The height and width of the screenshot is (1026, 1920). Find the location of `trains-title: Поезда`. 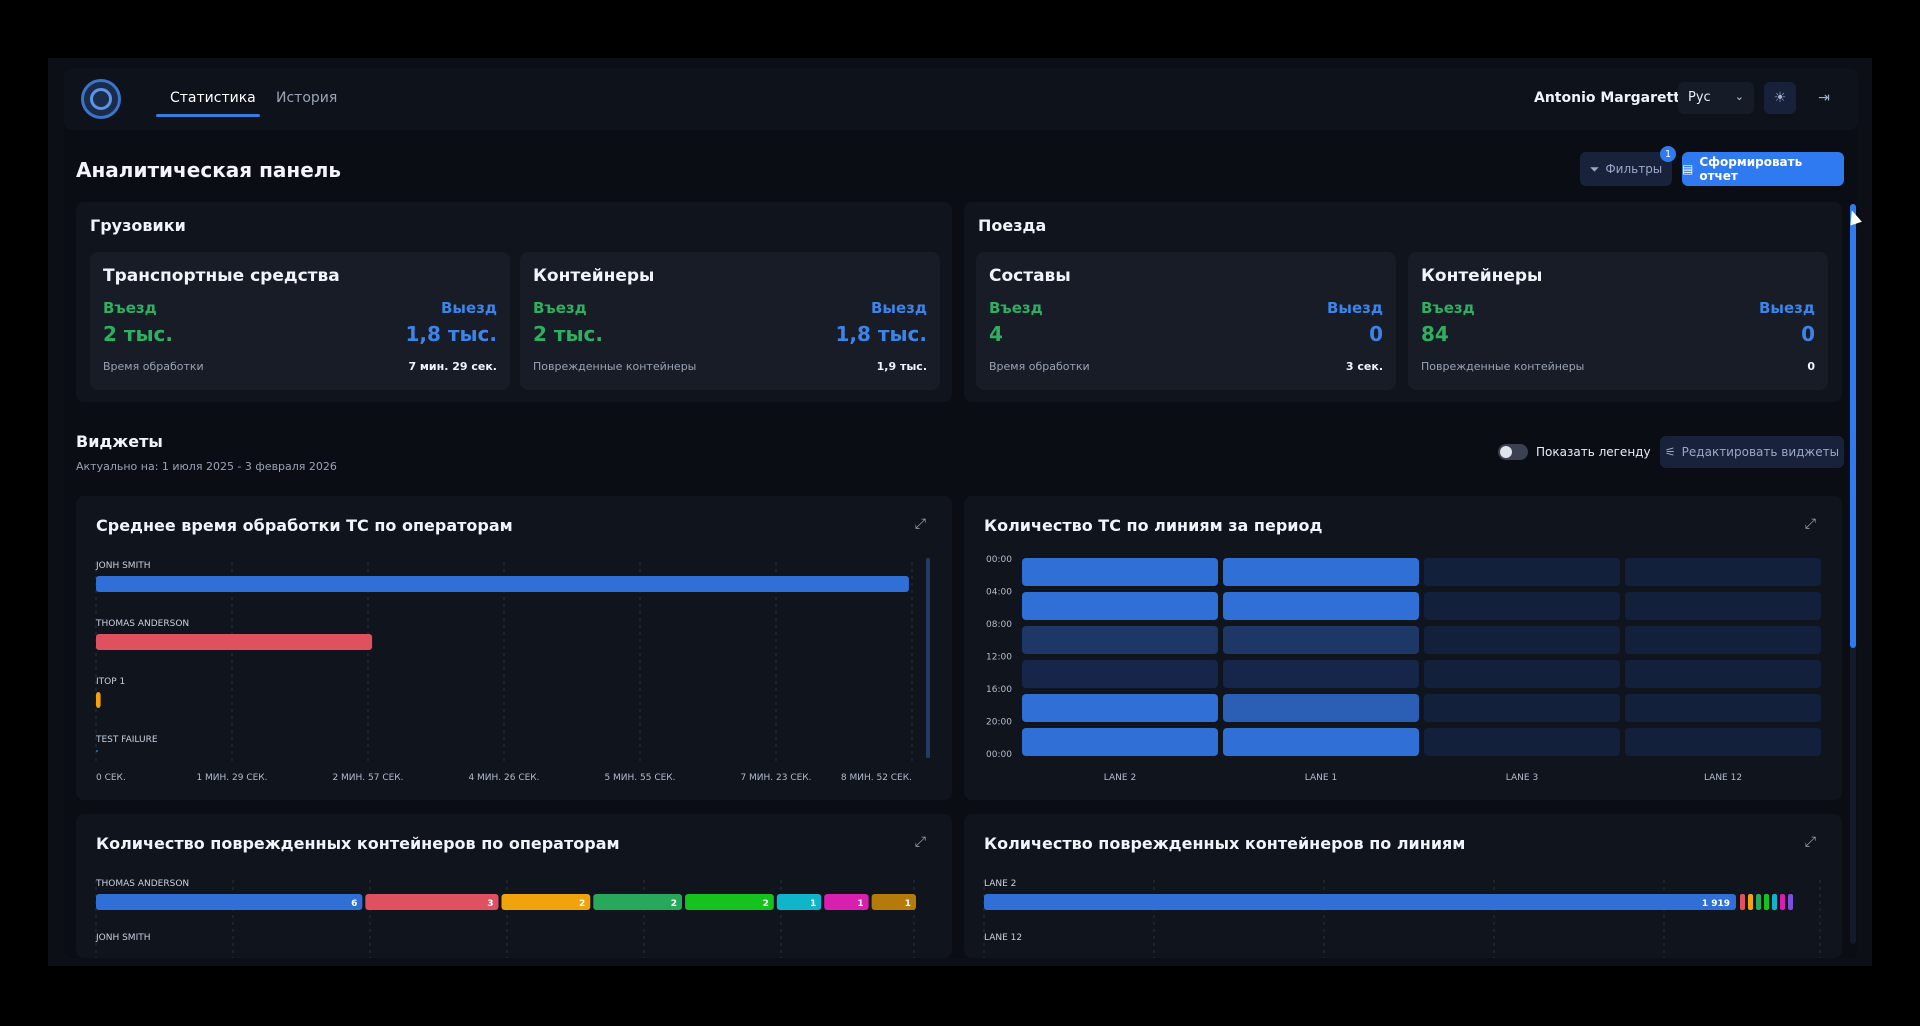

trains-title: Поезда is located at coordinates (1012, 225).